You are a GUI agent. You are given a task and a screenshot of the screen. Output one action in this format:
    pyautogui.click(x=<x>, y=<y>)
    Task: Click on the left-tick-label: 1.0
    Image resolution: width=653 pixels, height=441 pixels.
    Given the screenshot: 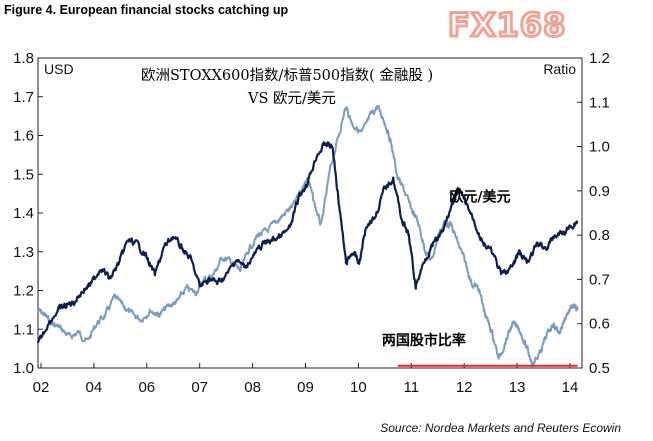 What is the action you would take?
    pyautogui.click(x=23, y=368)
    